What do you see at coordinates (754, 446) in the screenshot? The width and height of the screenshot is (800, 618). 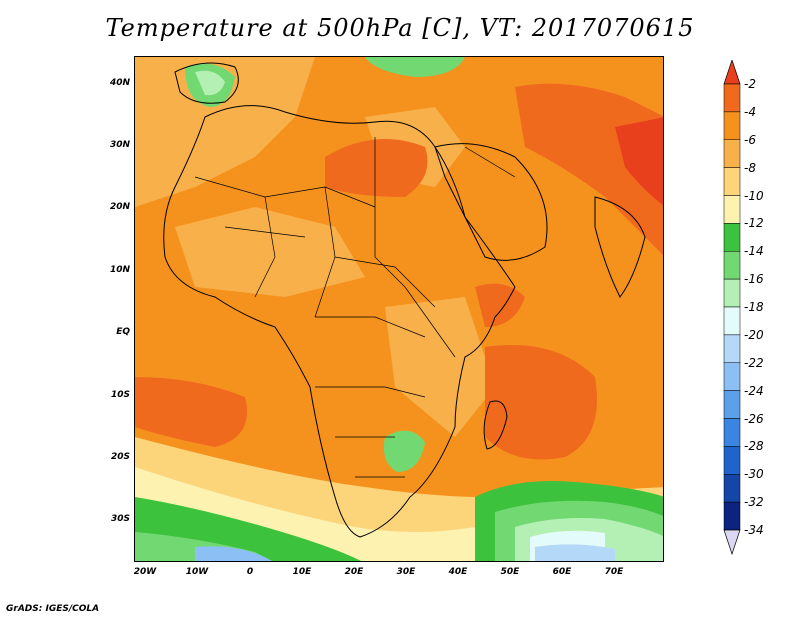 I see `colorbar-label: -28` at bounding box center [754, 446].